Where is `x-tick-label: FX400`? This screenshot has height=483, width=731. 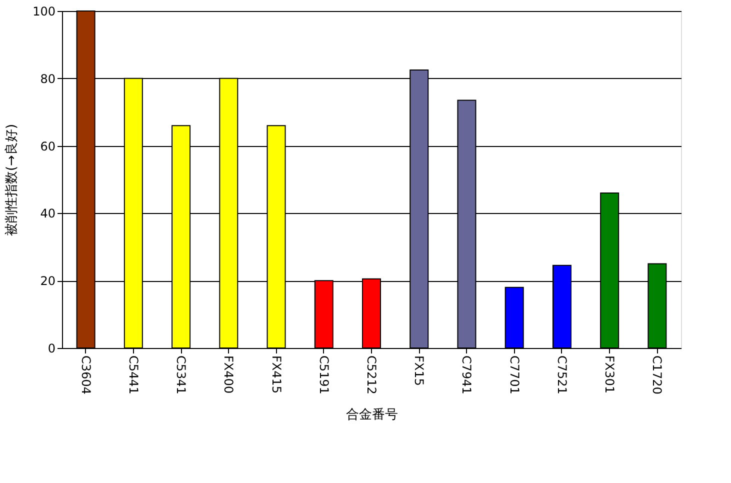
x-tick-label: FX400 is located at coordinates (229, 375).